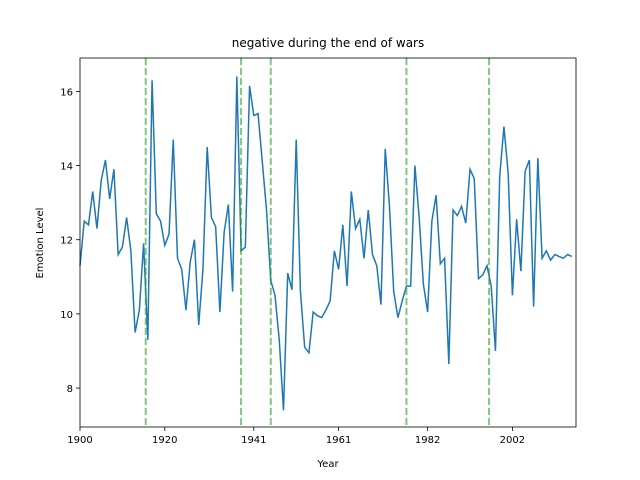 The height and width of the screenshot is (480, 640). What do you see at coordinates (253, 440) in the screenshot?
I see `x-tick-label: 1941` at bounding box center [253, 440].